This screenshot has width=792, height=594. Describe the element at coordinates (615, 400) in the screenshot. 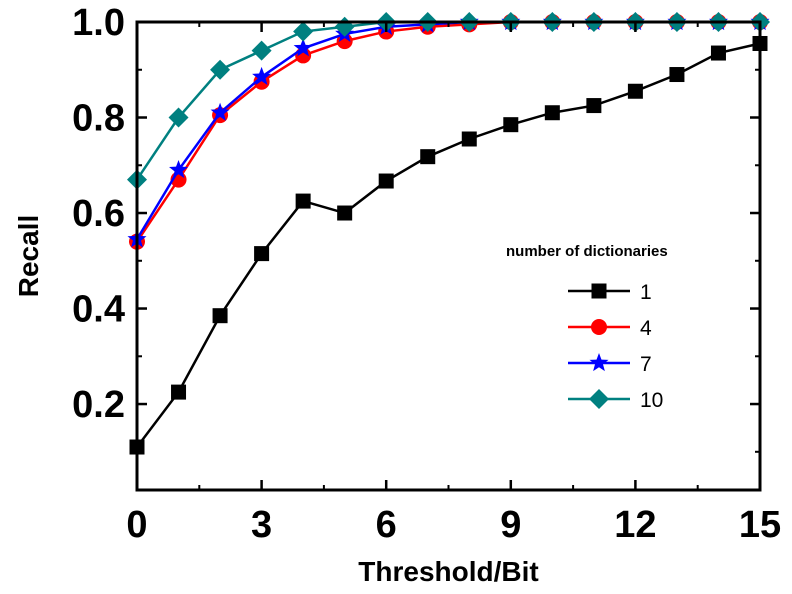

I see `legend-item-10: 10` at that location.